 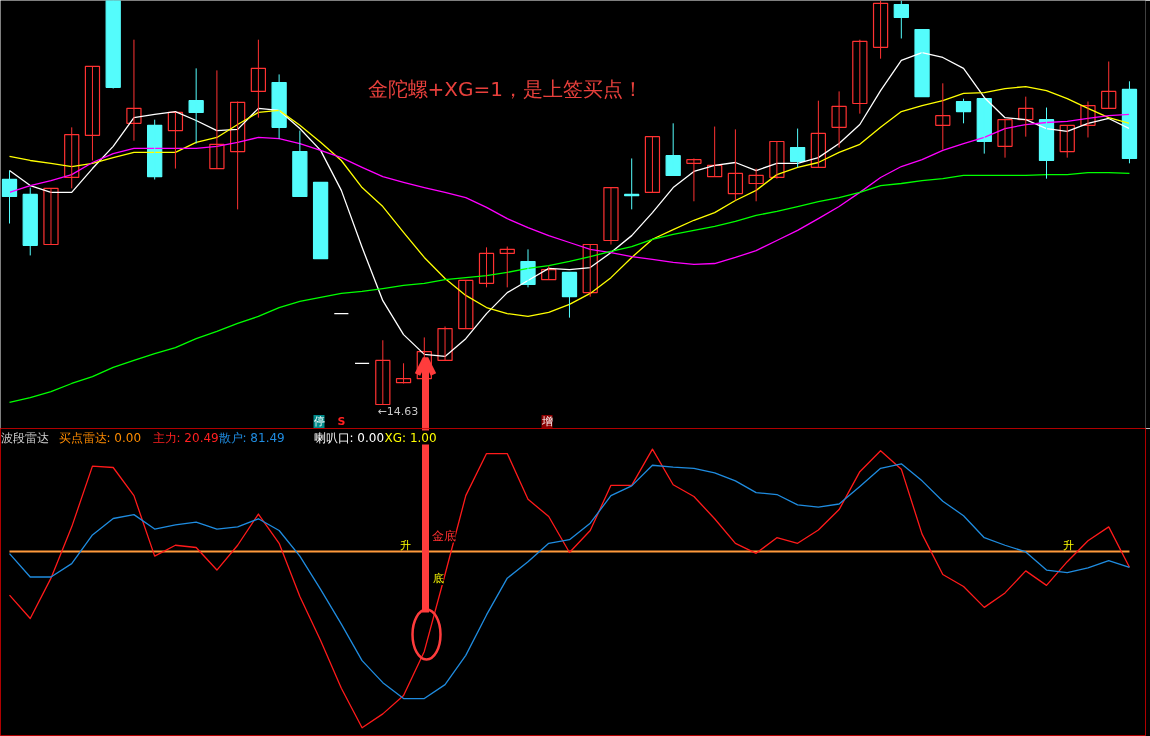 I want to click on chart-title: 波段雷达, so click(x=24, y=437).